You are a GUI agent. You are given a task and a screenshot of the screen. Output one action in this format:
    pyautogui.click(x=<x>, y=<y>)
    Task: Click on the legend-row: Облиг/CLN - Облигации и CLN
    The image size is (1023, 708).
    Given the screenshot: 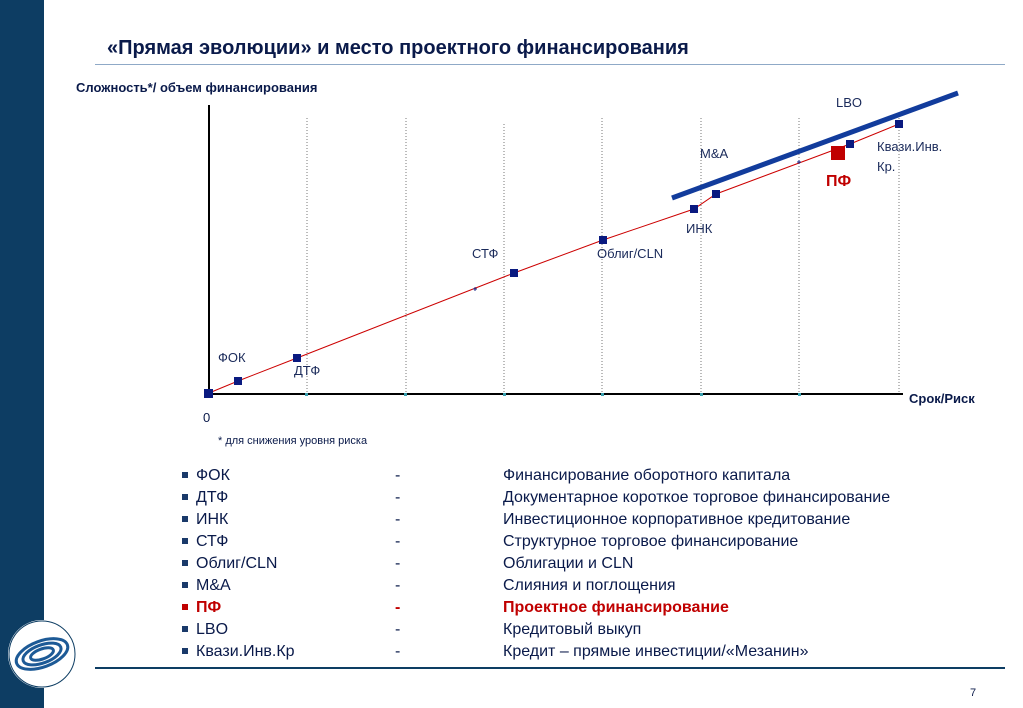 What is the action you would take?
    pyautogui.click(x=580, y=566)
    